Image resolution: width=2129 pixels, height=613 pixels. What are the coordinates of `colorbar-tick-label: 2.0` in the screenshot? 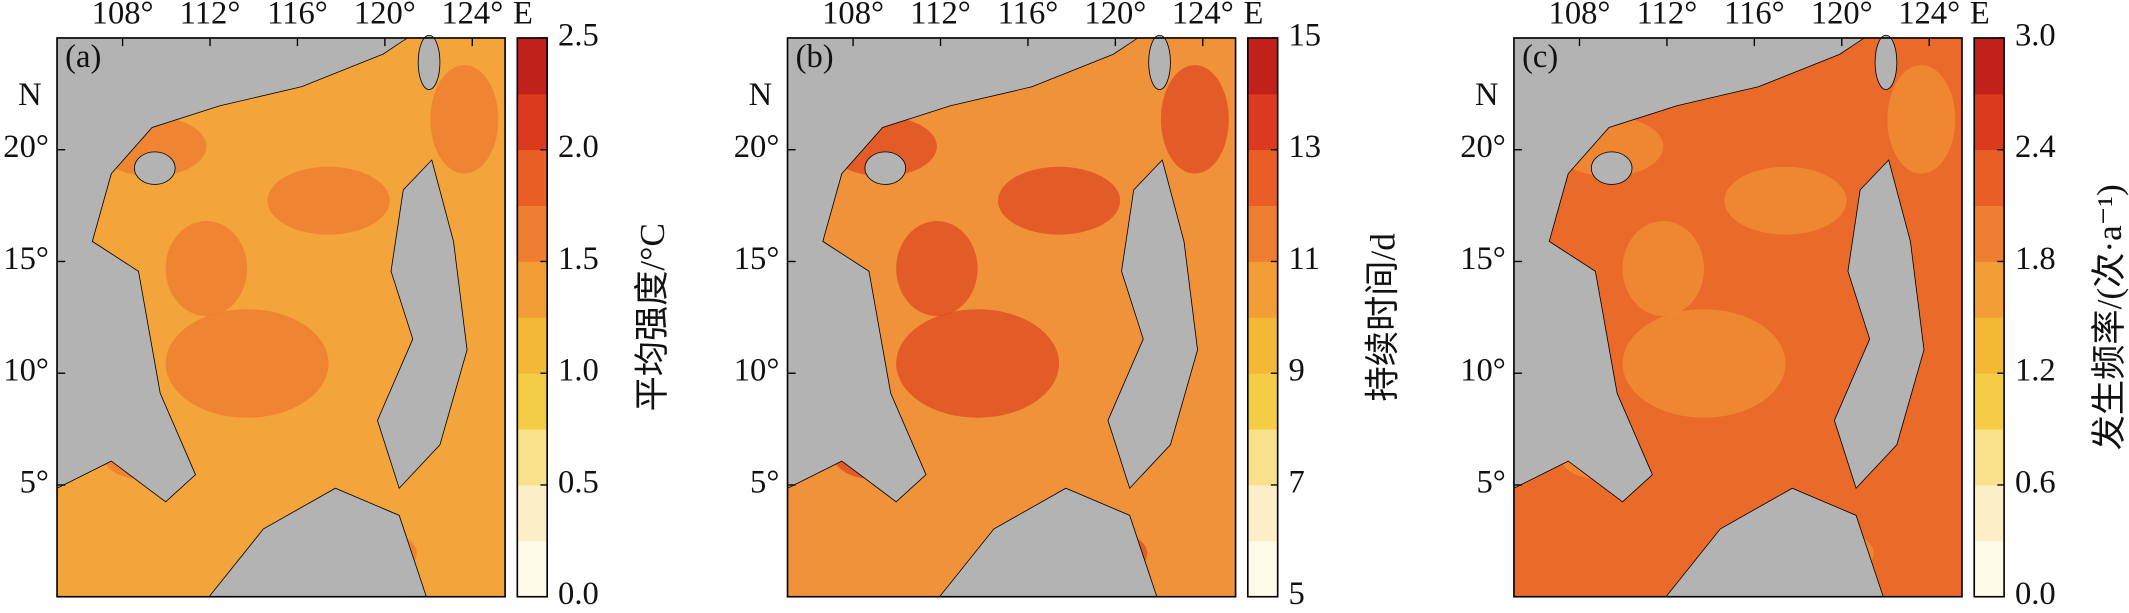 It's located at (578, 147).